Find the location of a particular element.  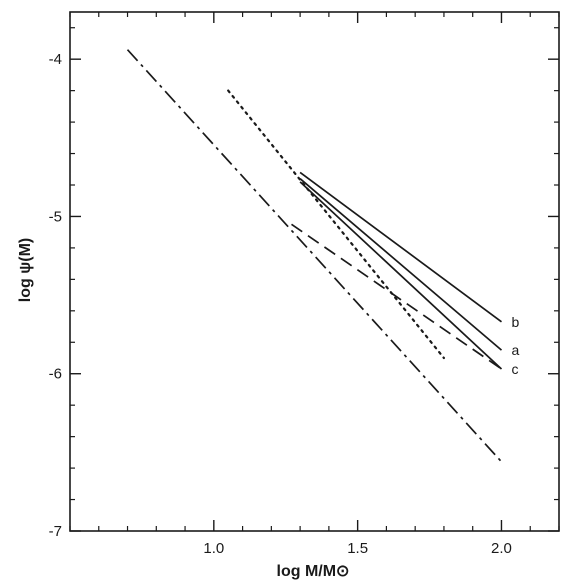

label-layer: bac is located at coordinates (515, 345).